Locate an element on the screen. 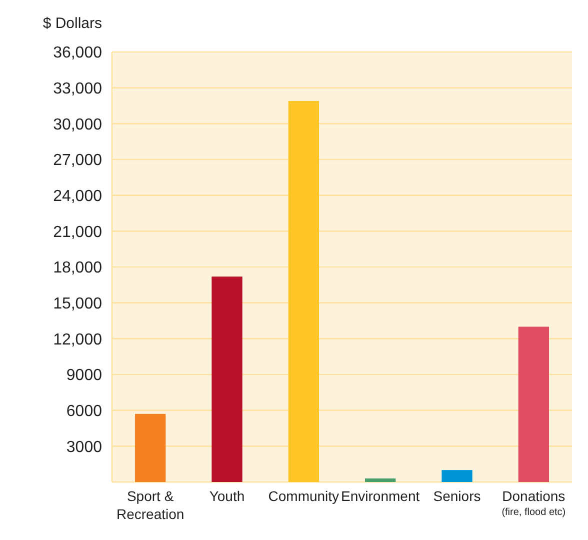  x-tick-label: Environment is located at coordinates (380, 496).